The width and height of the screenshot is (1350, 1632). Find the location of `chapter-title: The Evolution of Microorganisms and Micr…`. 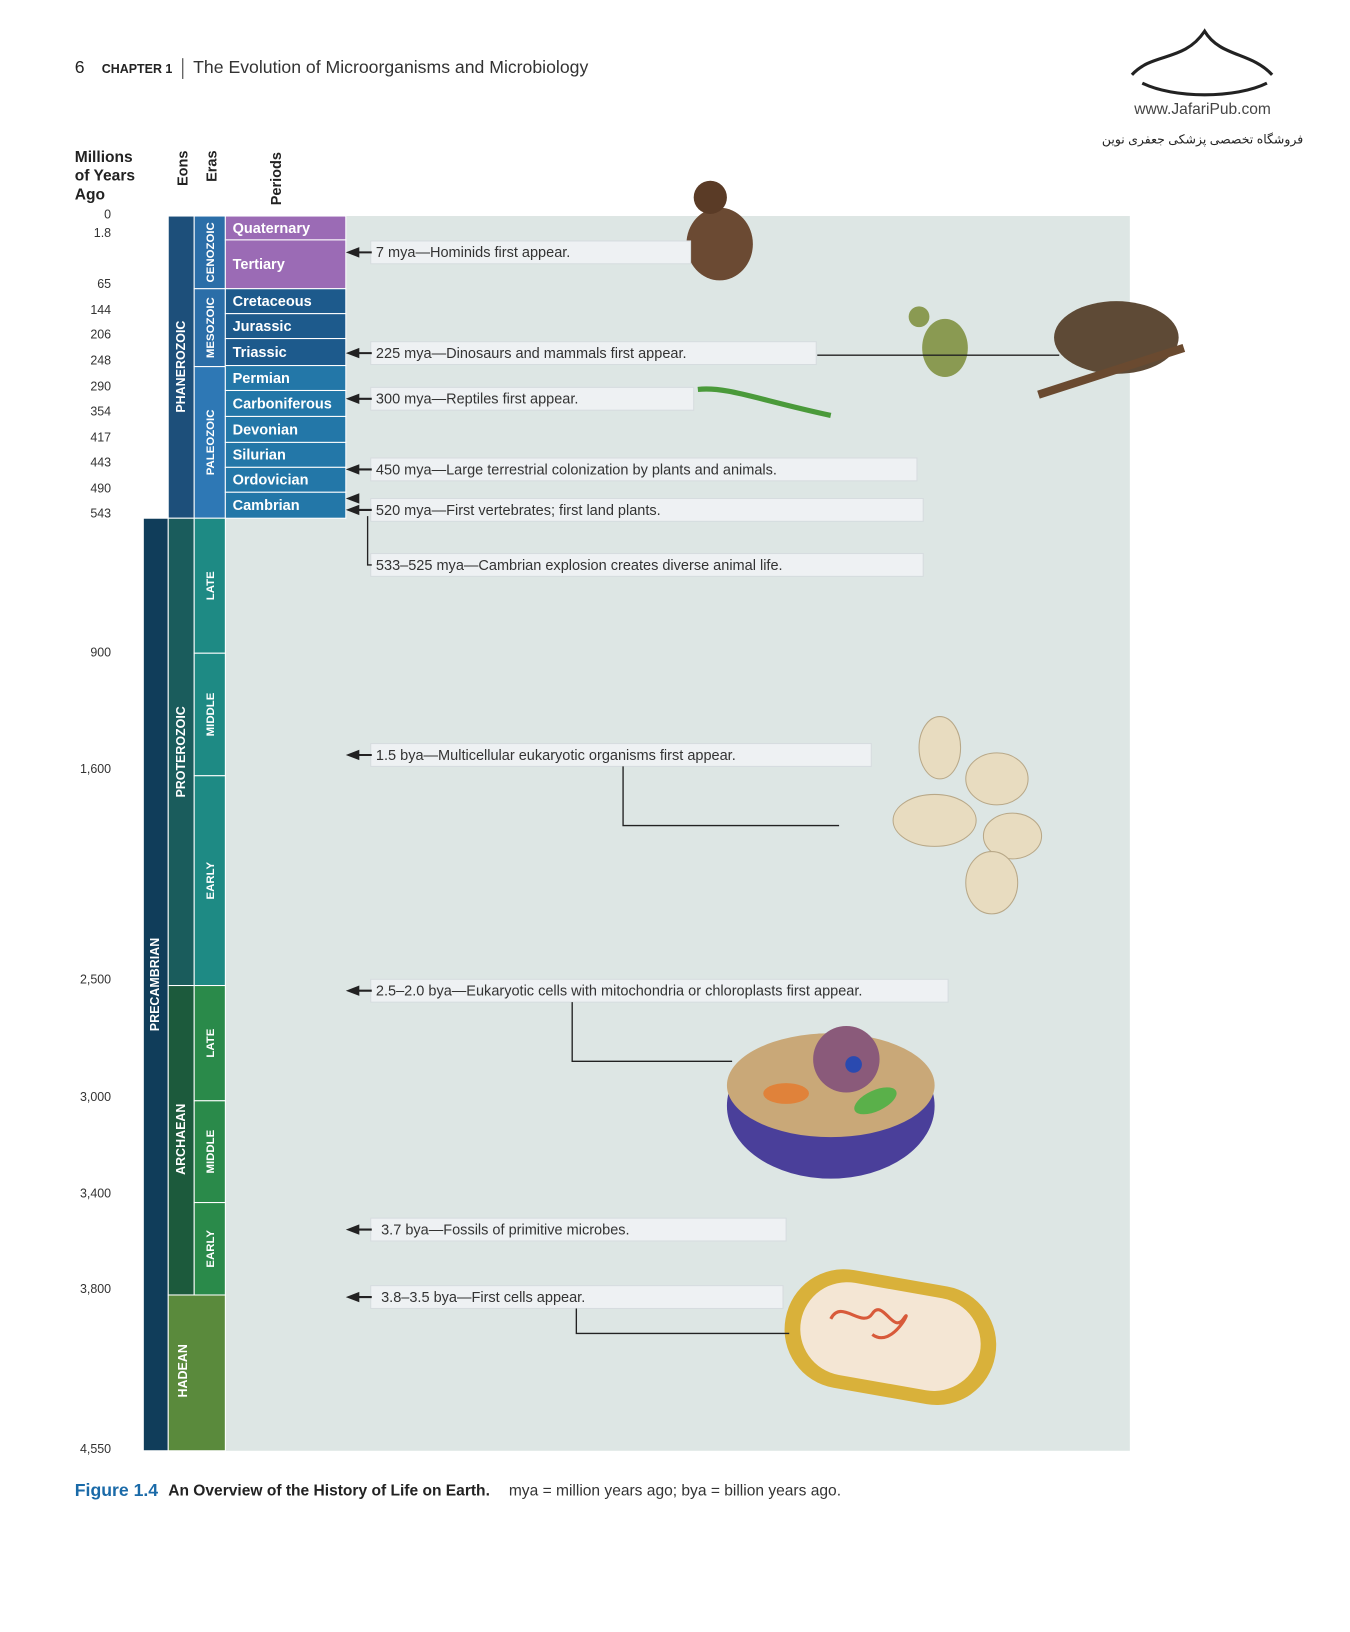

chapter-title: The Evolution of Microorganisms and Micr… is located at coordinates (390, 67).